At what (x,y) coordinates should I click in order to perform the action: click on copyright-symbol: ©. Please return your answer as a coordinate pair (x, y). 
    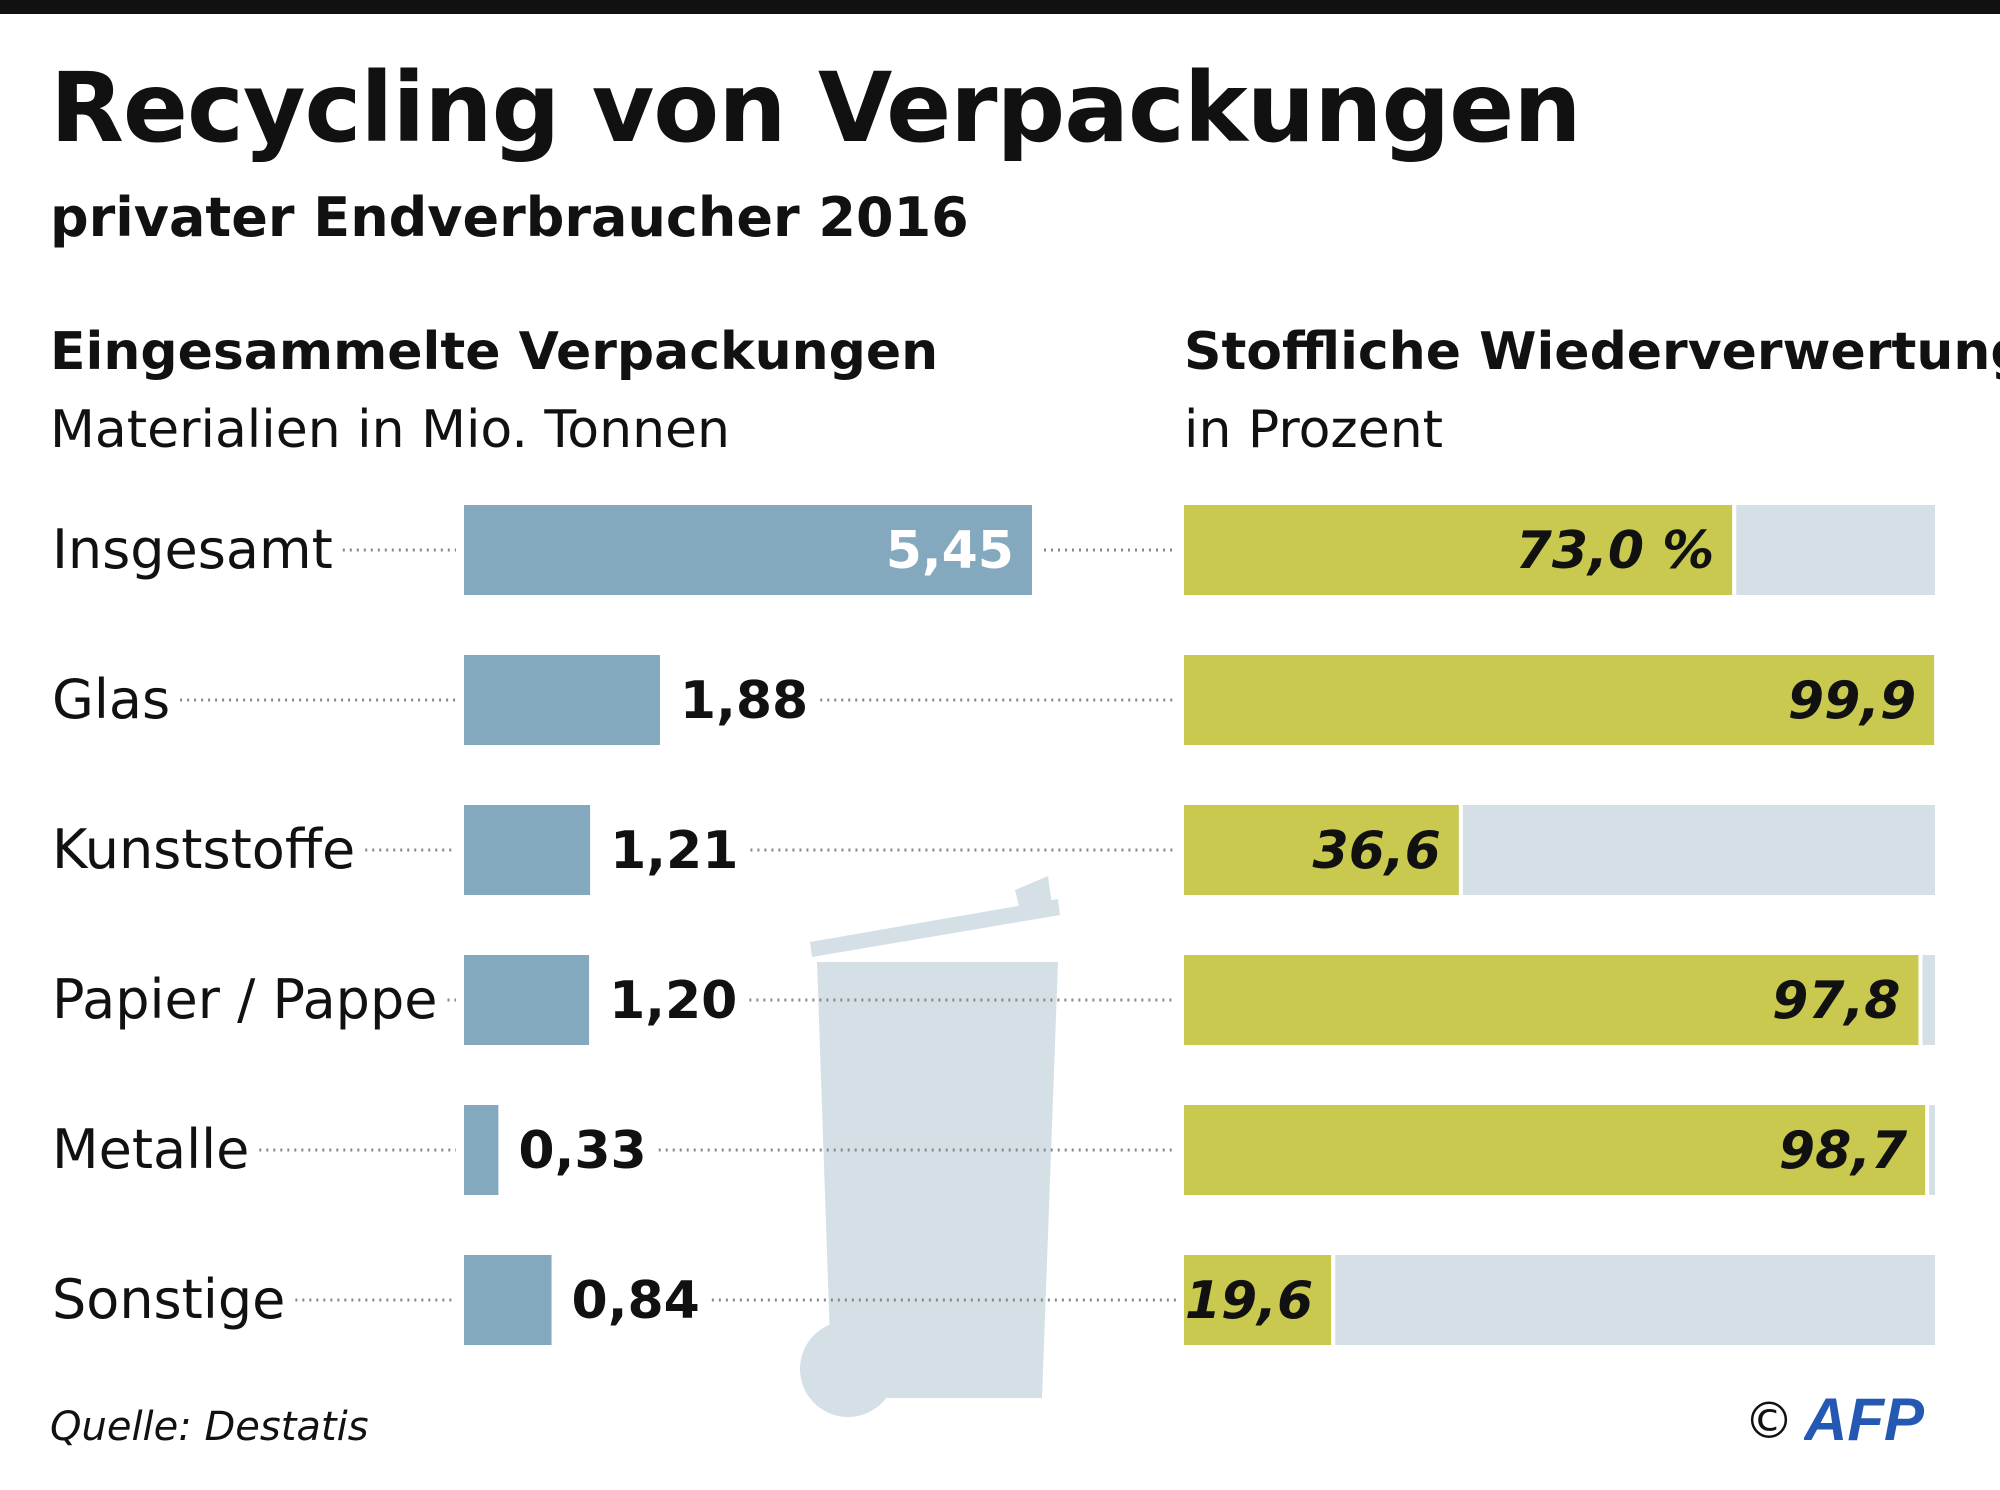
    Looking at the image, I should click on (1769, 1421).